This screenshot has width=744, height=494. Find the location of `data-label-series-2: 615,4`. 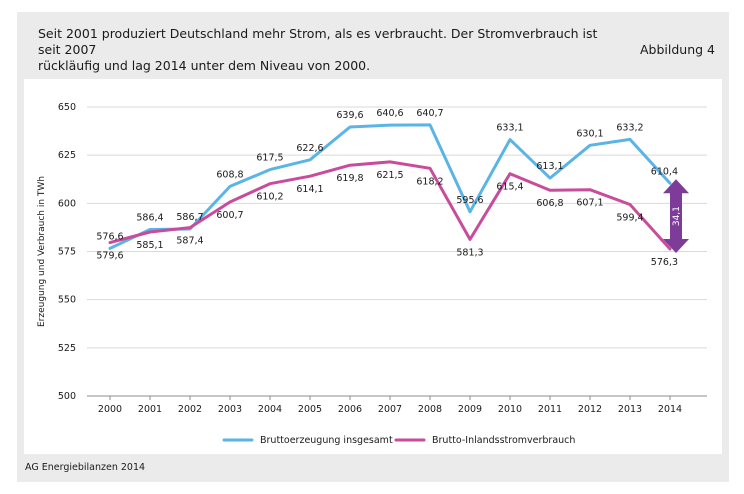

data-label-series-2: 615,4 is located at coordinates (509, 187).